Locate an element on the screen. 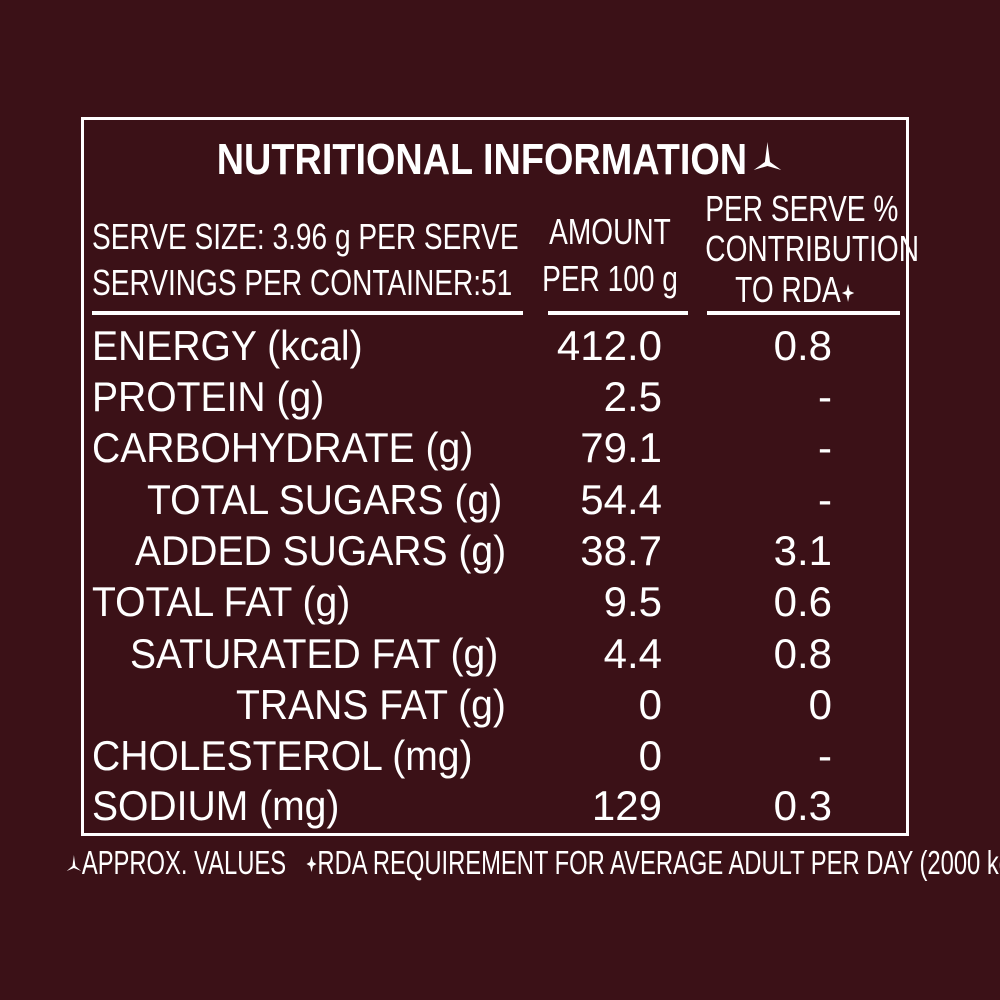  row-label: TOTAL FAT (g) is located at coordinates (221, 601).